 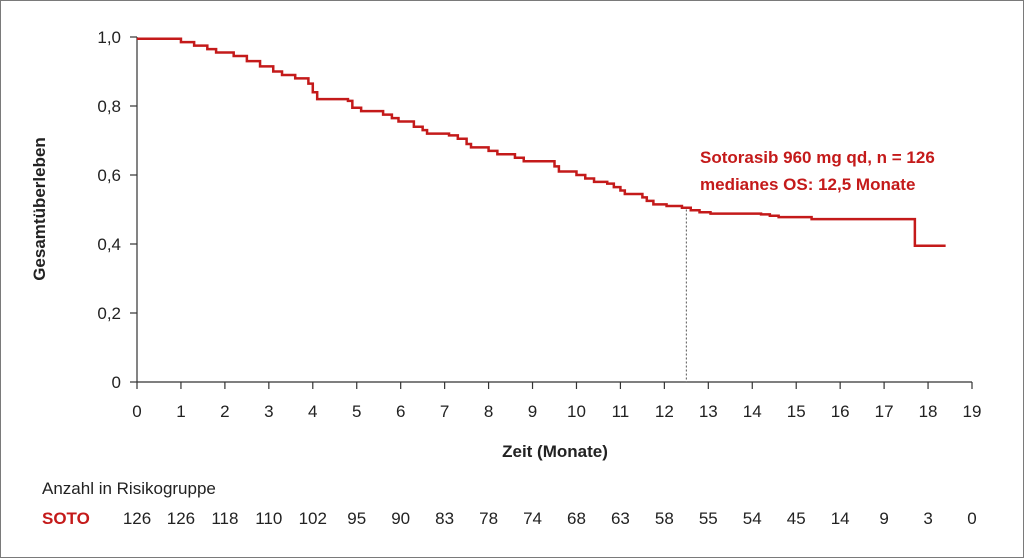 What do you see at coordinates (620, 518) in the screenshot?
I see `risk-value: 63` at bounding box center [620, 518].